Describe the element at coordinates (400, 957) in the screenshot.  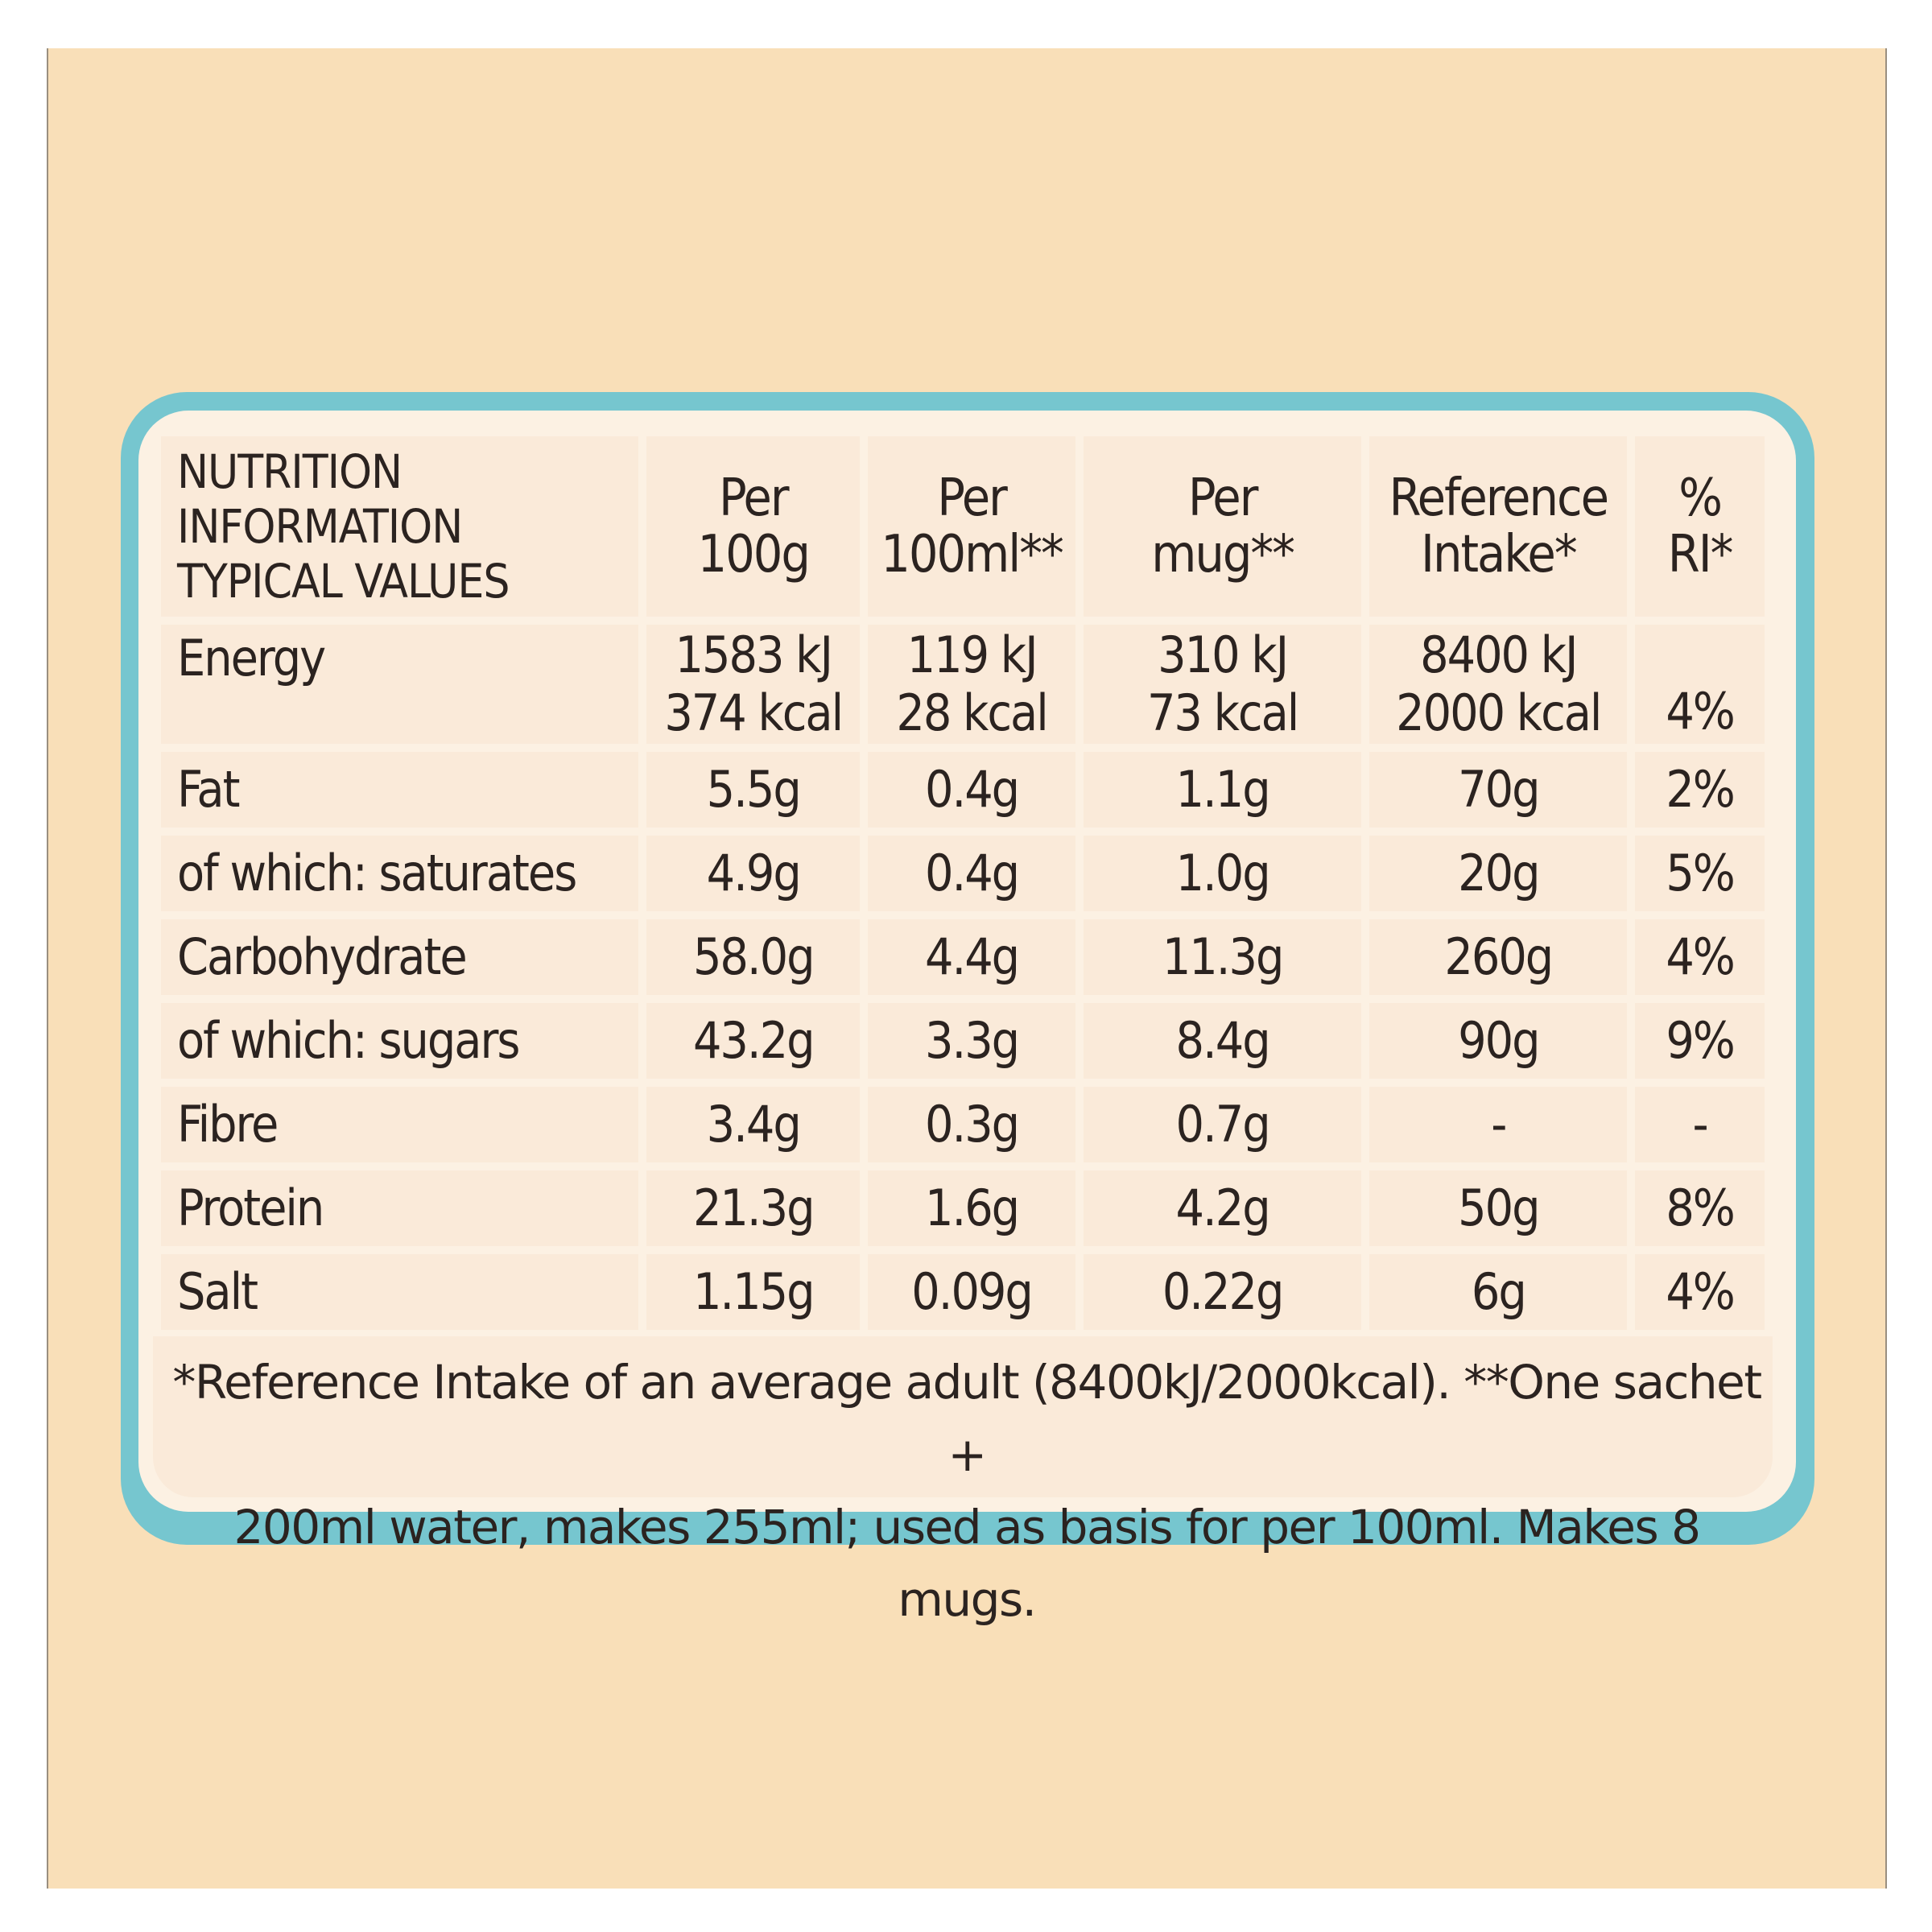
I see `row-label: Carbohydrate` at that location.